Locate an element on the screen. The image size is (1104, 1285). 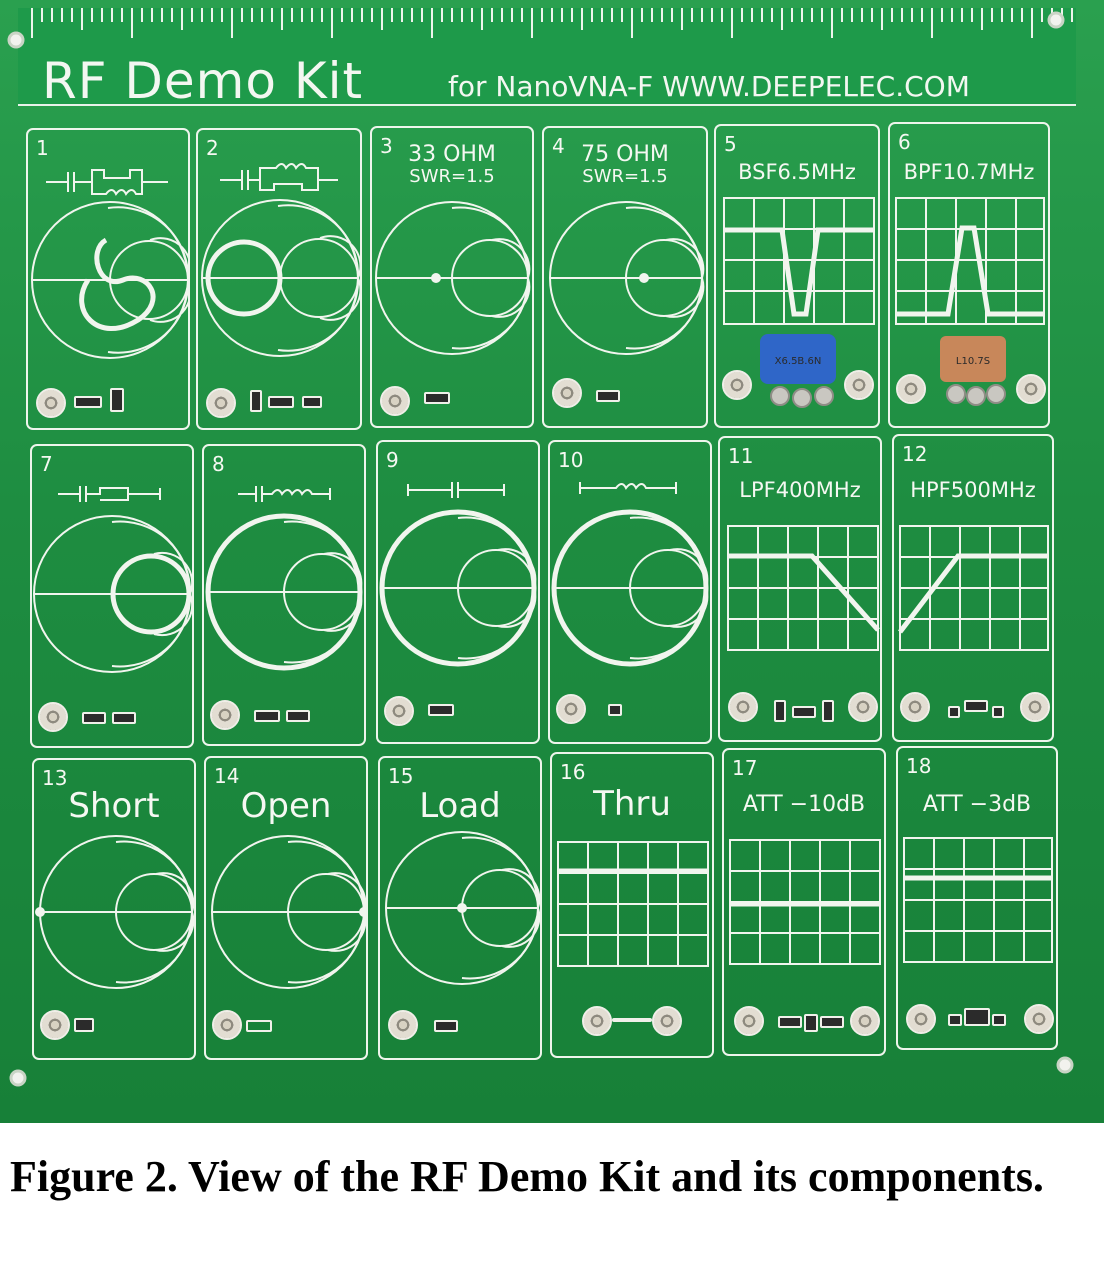
panel-10: 10 is located at coordinates (630, 592).